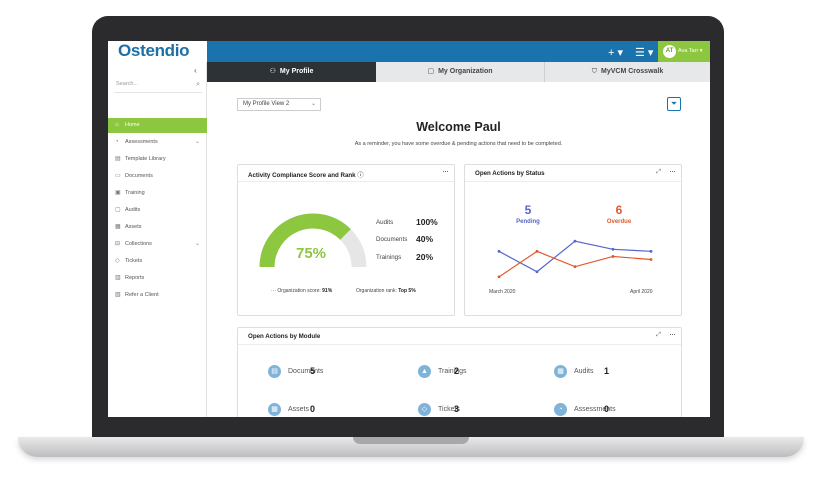 The image size is (822, 481). I want to click on tab-myvcm-crosswalk: ⛉ MyVCM Crosswalk, so click(627, 72).